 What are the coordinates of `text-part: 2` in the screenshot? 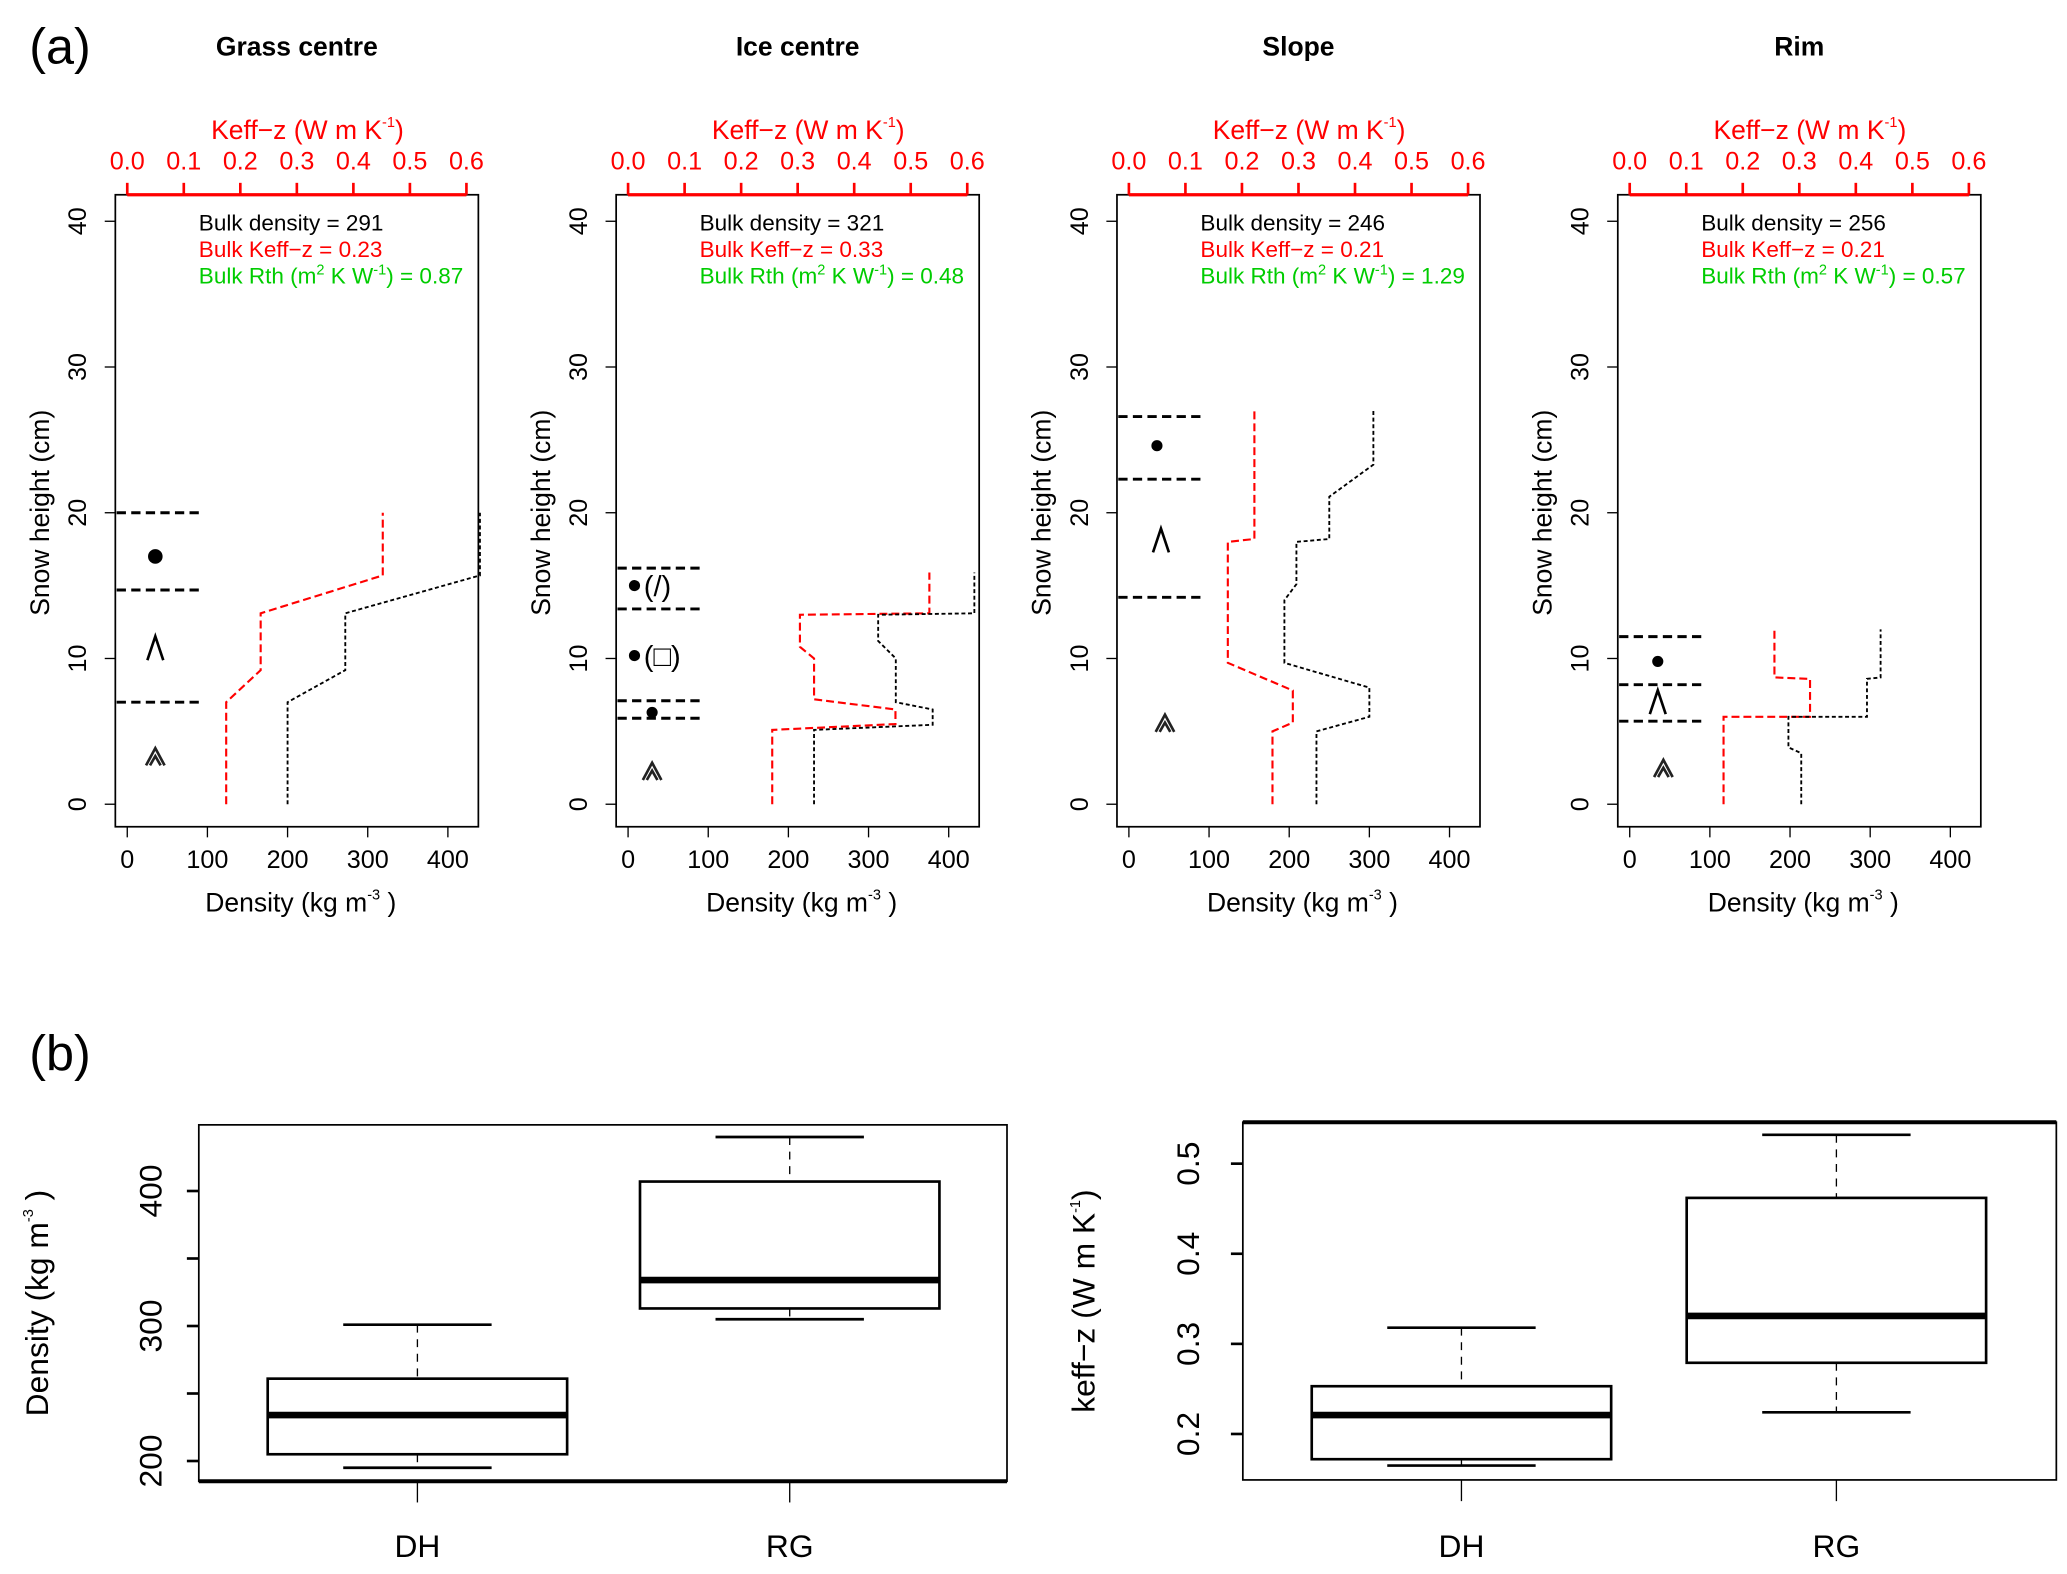 It's located at (821, 270).